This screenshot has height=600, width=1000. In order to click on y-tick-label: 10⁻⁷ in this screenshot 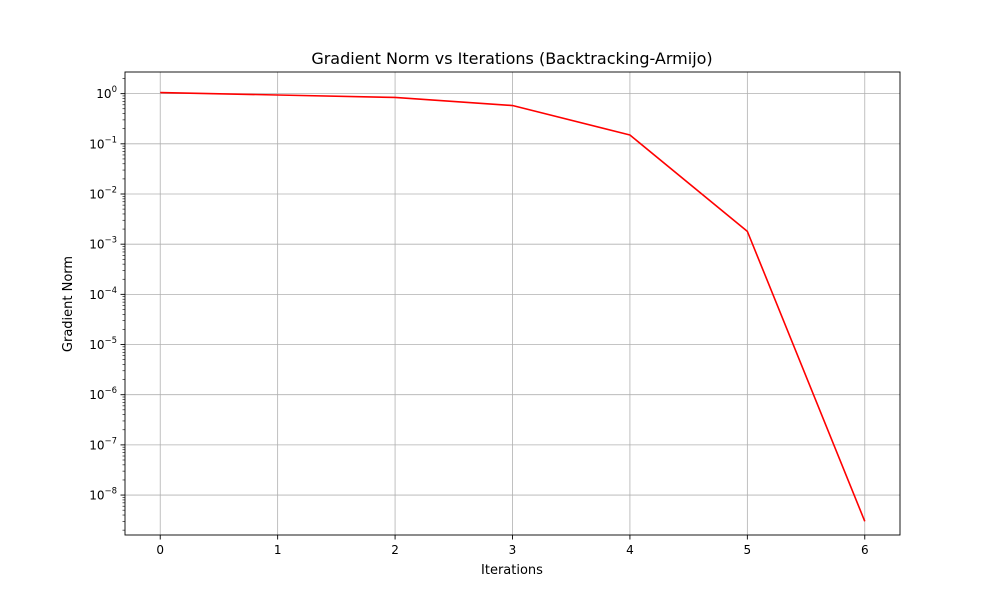, I will do `click(103, 444)`.